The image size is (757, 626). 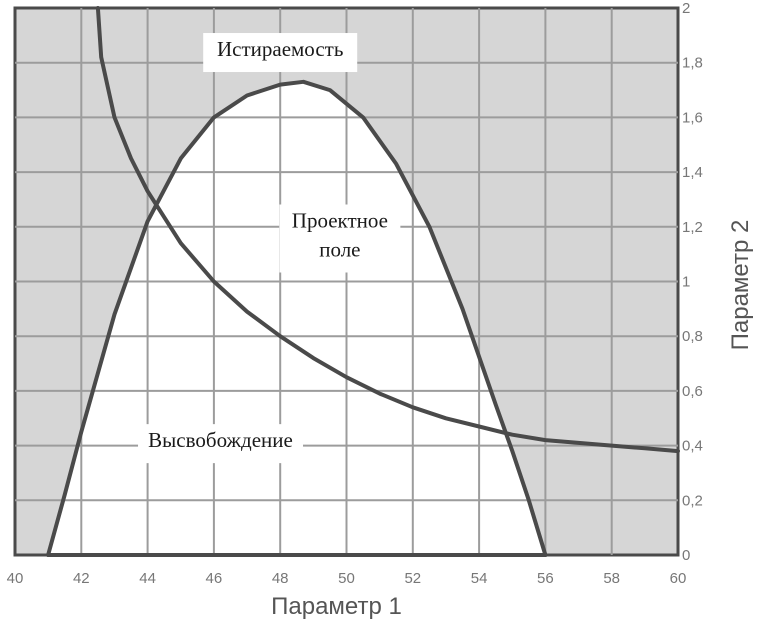 What do you see at coordinates (611, 578) in the screenshot?
I see `x-tick-label: 58` at bounding box center [611, 578].